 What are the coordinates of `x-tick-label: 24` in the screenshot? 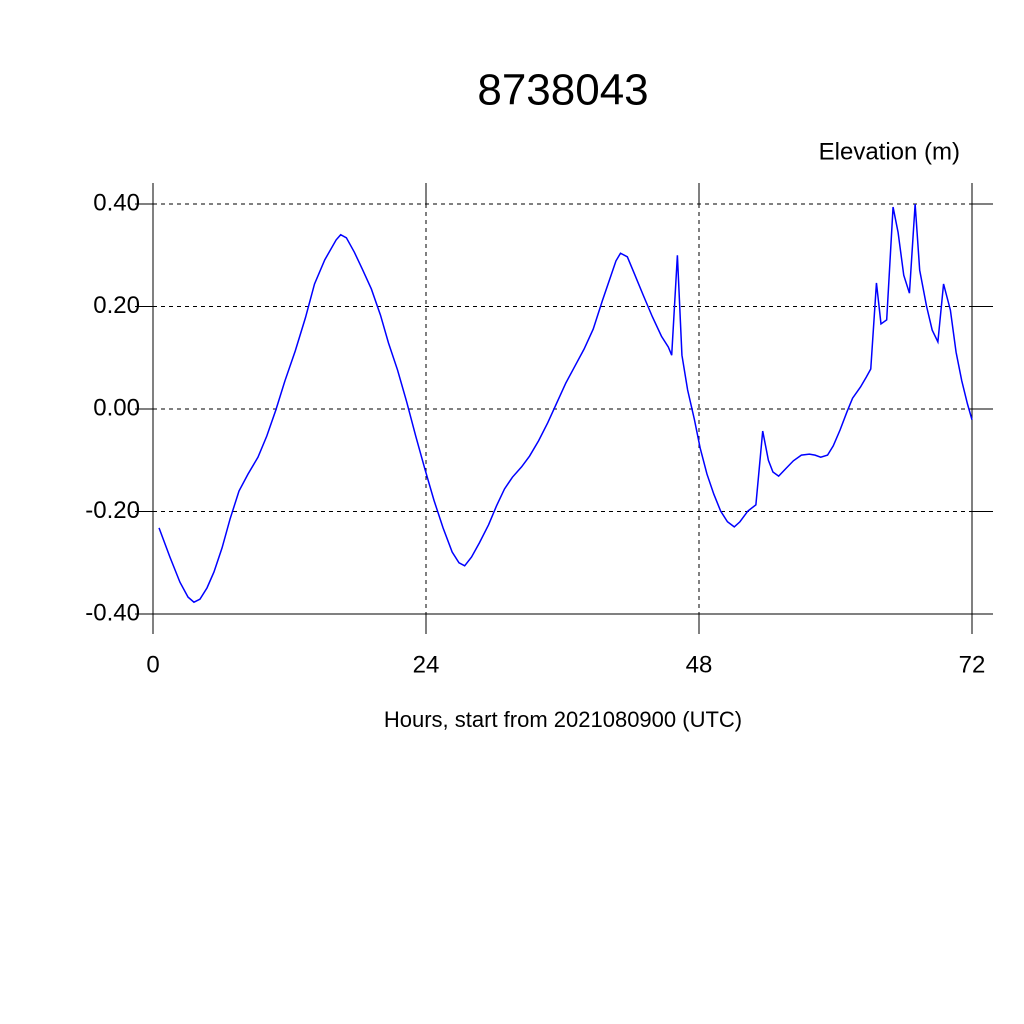 It's located at (426, 664).